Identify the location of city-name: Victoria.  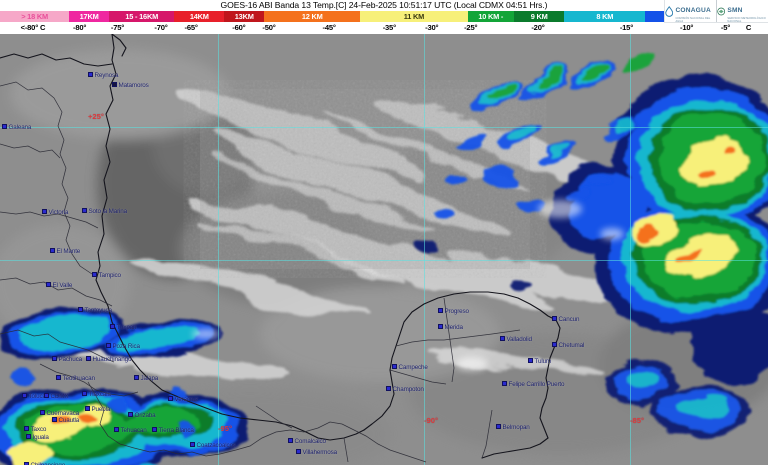
(58, 212).